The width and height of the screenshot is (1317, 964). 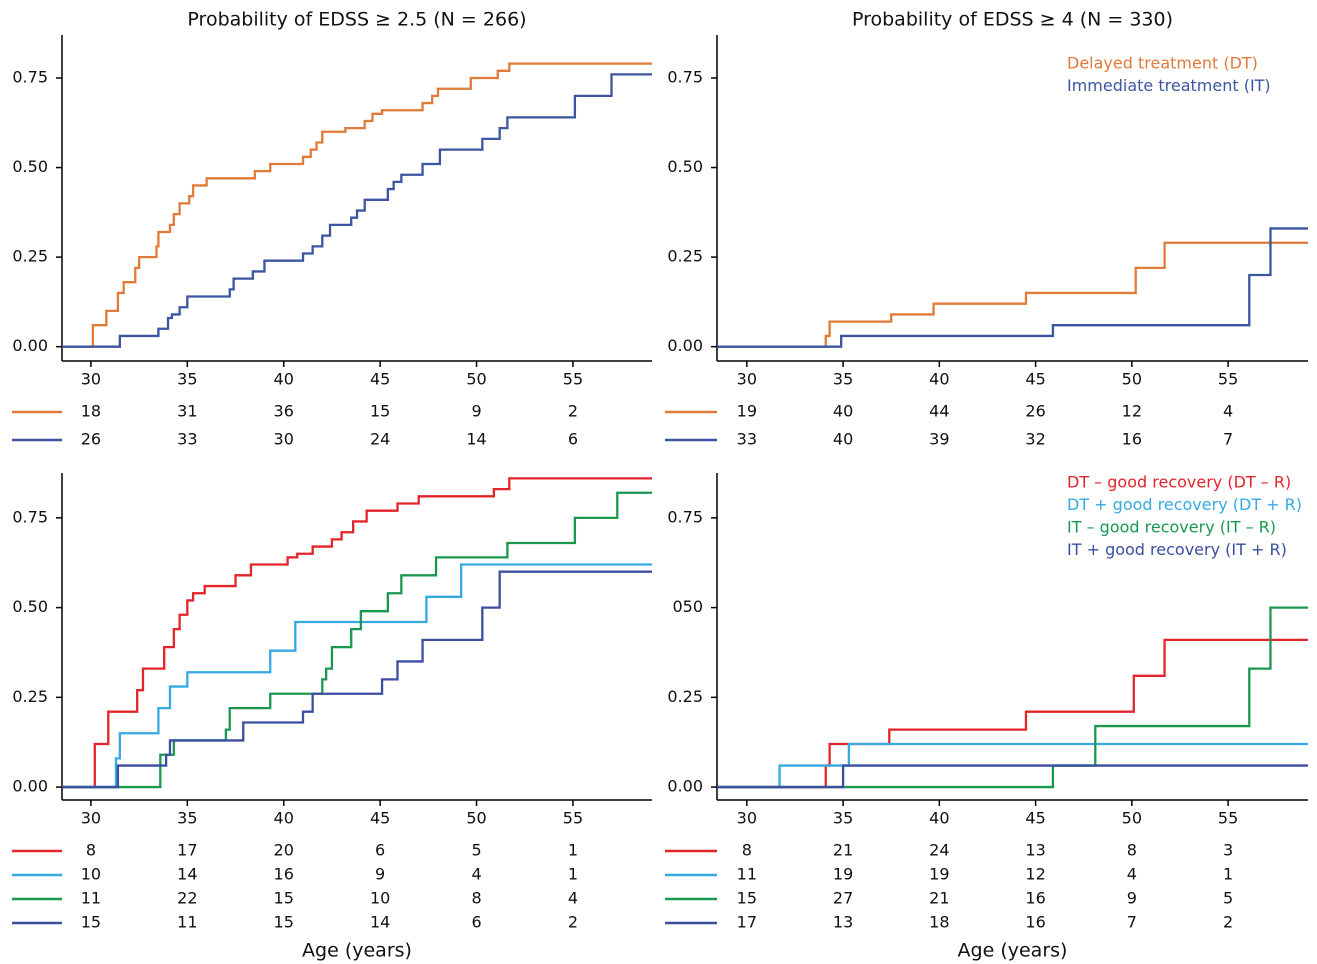 What do you see at coordinates (939, 439) in the screenshot?
I see `at-risk-count: 39` at bounding box center [939, 439].